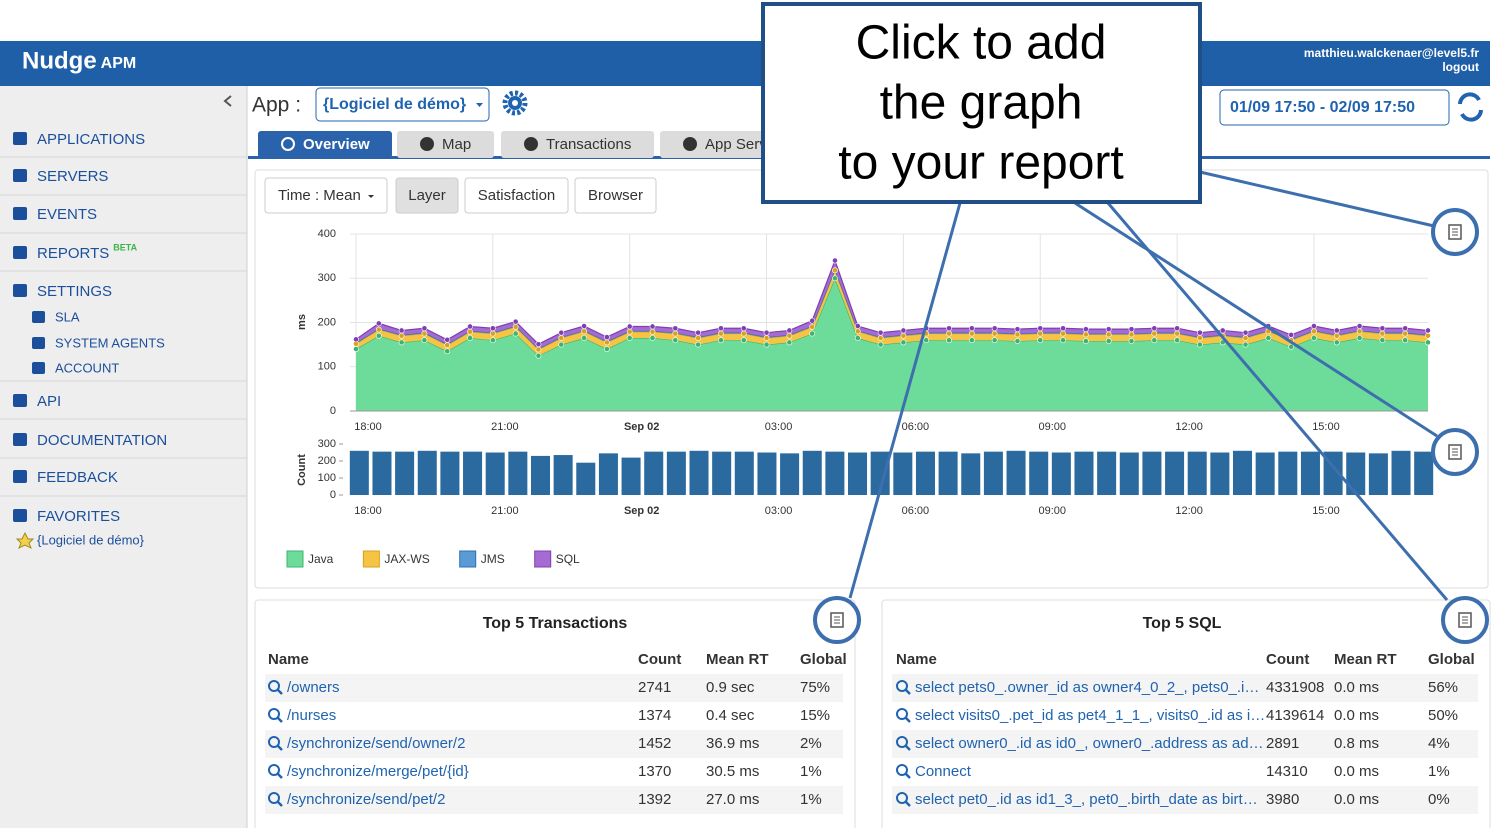 This screenshot has height=828, width=1500. I want to click on app-select, so click(402, 104).